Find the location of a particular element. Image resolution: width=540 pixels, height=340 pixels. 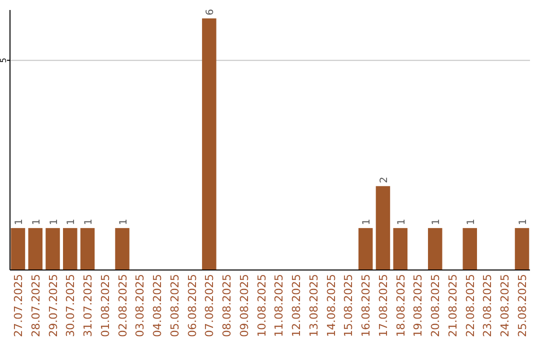

x-tick-label: 13.08.2025 is located at coordinates (313, 305).